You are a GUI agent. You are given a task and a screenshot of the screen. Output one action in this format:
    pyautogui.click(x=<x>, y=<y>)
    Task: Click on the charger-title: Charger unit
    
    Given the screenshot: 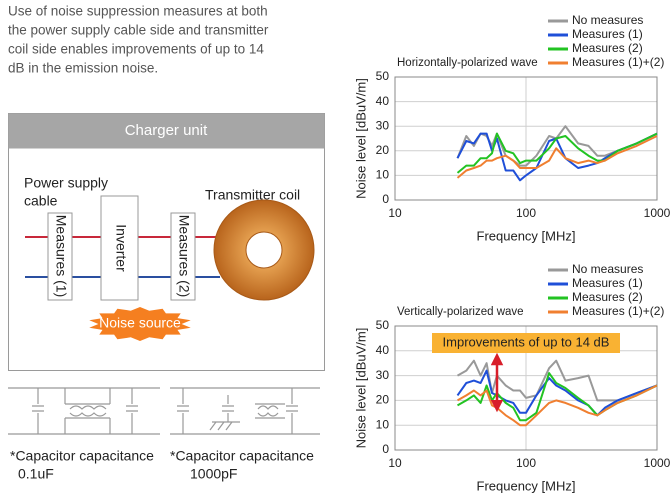 What is the action you would take?
    pyautogui.click(x=166, y=130)
    